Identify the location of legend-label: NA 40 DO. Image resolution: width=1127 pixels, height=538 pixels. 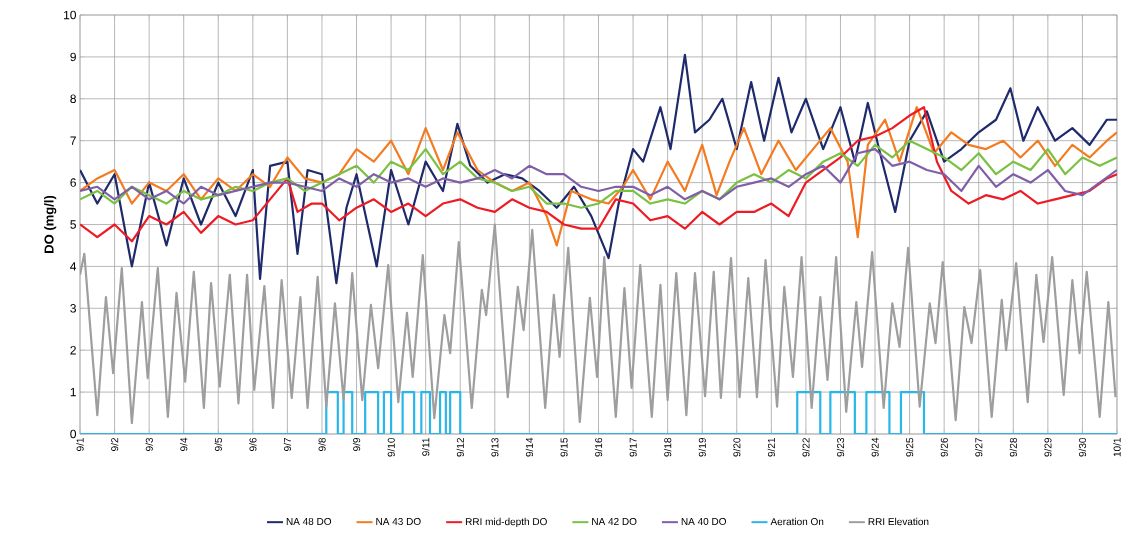
(704, 521).